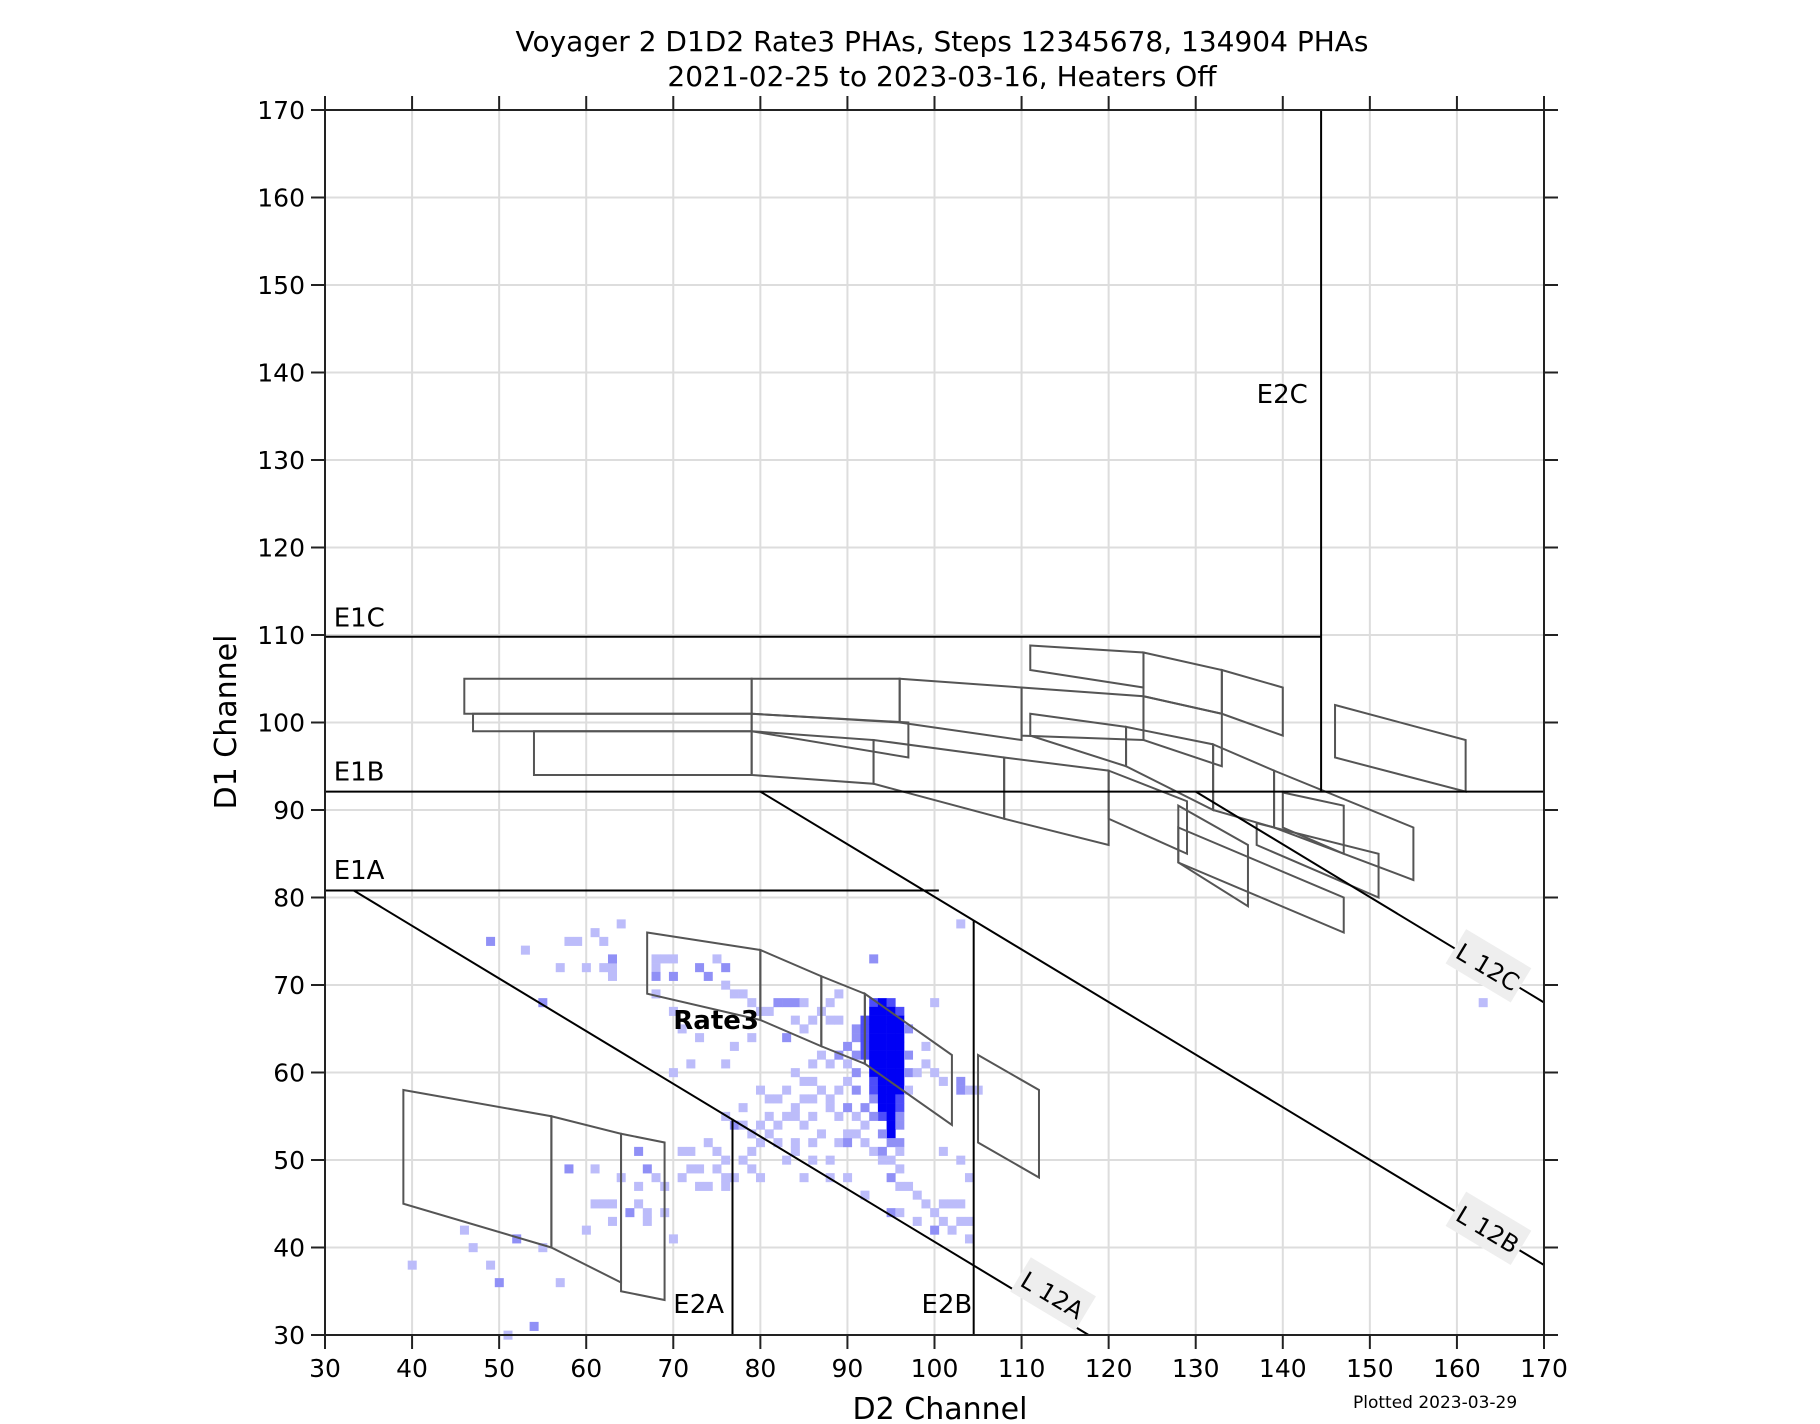 The height and width of the screenshot is (1424, 1820). What do you see at coordinates (412, 1368) in the screenshot?
I see `x-tick-label: 40` at bounding box center [412, 1368].